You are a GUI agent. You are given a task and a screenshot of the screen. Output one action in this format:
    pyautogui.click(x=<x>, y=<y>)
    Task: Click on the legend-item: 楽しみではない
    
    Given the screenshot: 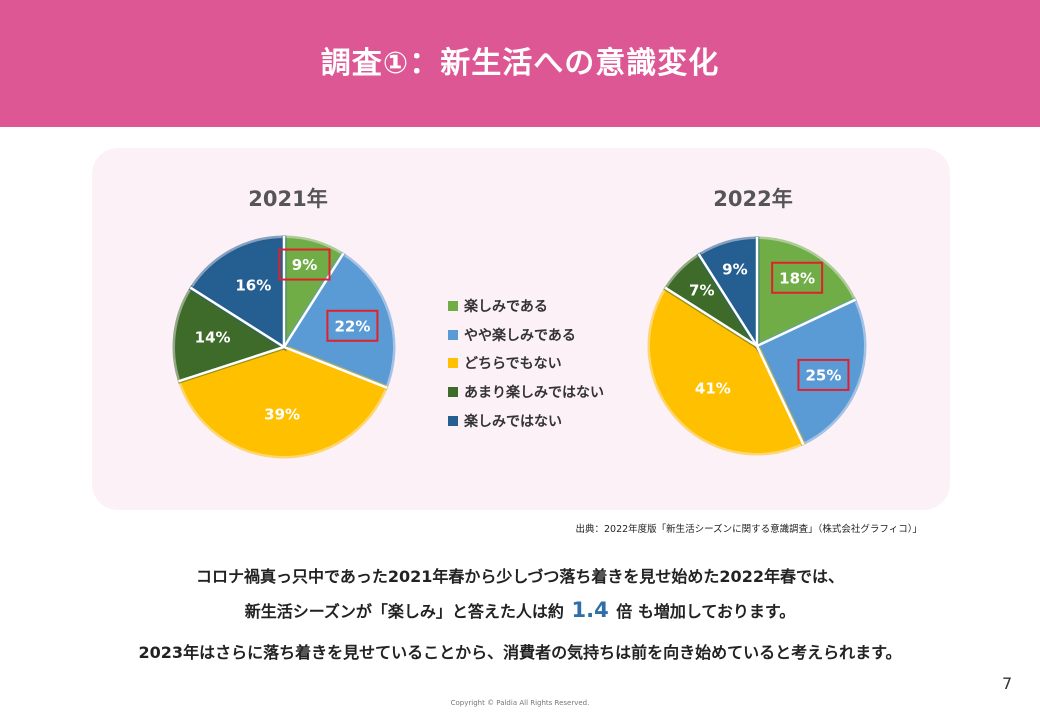 What is the action you would take?
    pyautogui.click(x=526, y=420)
    